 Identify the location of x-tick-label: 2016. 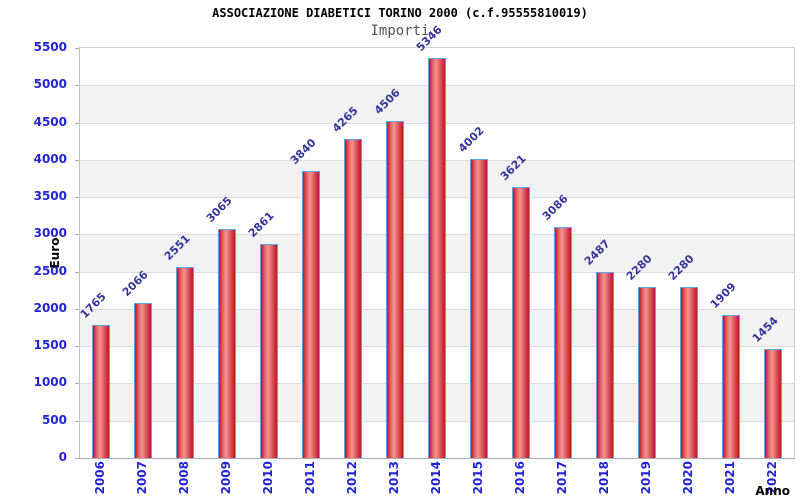
(520, 478).